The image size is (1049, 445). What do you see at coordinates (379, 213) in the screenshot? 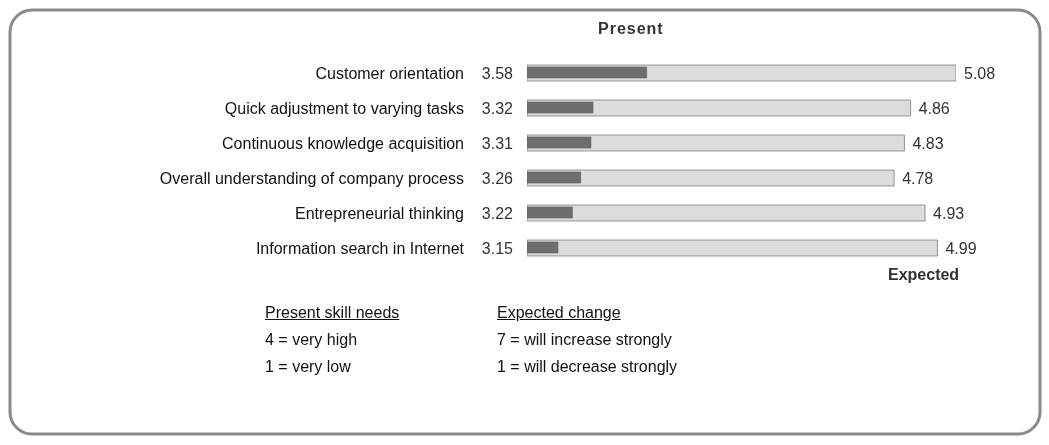
I see `y-tick-label: Entrepreneurial thinking` at bounding box center [379, 213].